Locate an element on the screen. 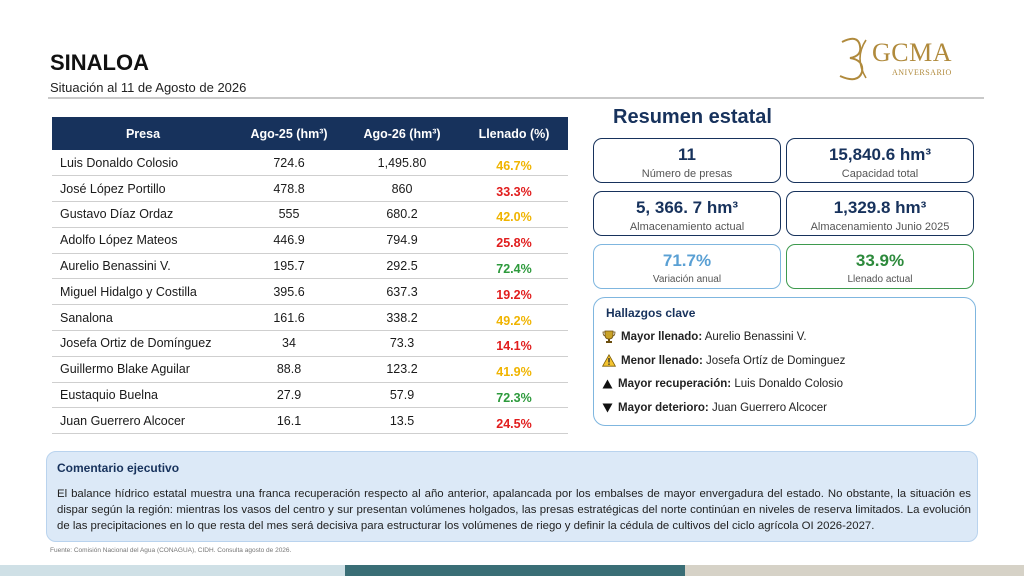 The image size is (1024, 576). table-row: Sanalona 161.6 338.2 49.2% is located at coordinates (310, 318).